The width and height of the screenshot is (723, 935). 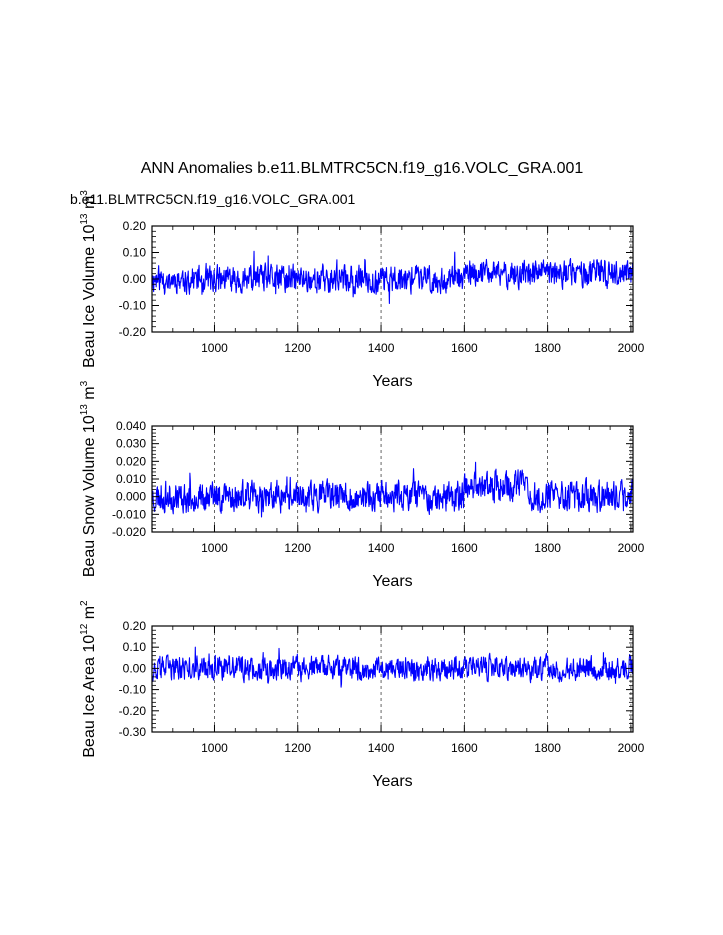 What do you see at coordinates (131, 497) in the screenshot?
I see `y-tick-label: 0.000` at bounding box center [131, 497].